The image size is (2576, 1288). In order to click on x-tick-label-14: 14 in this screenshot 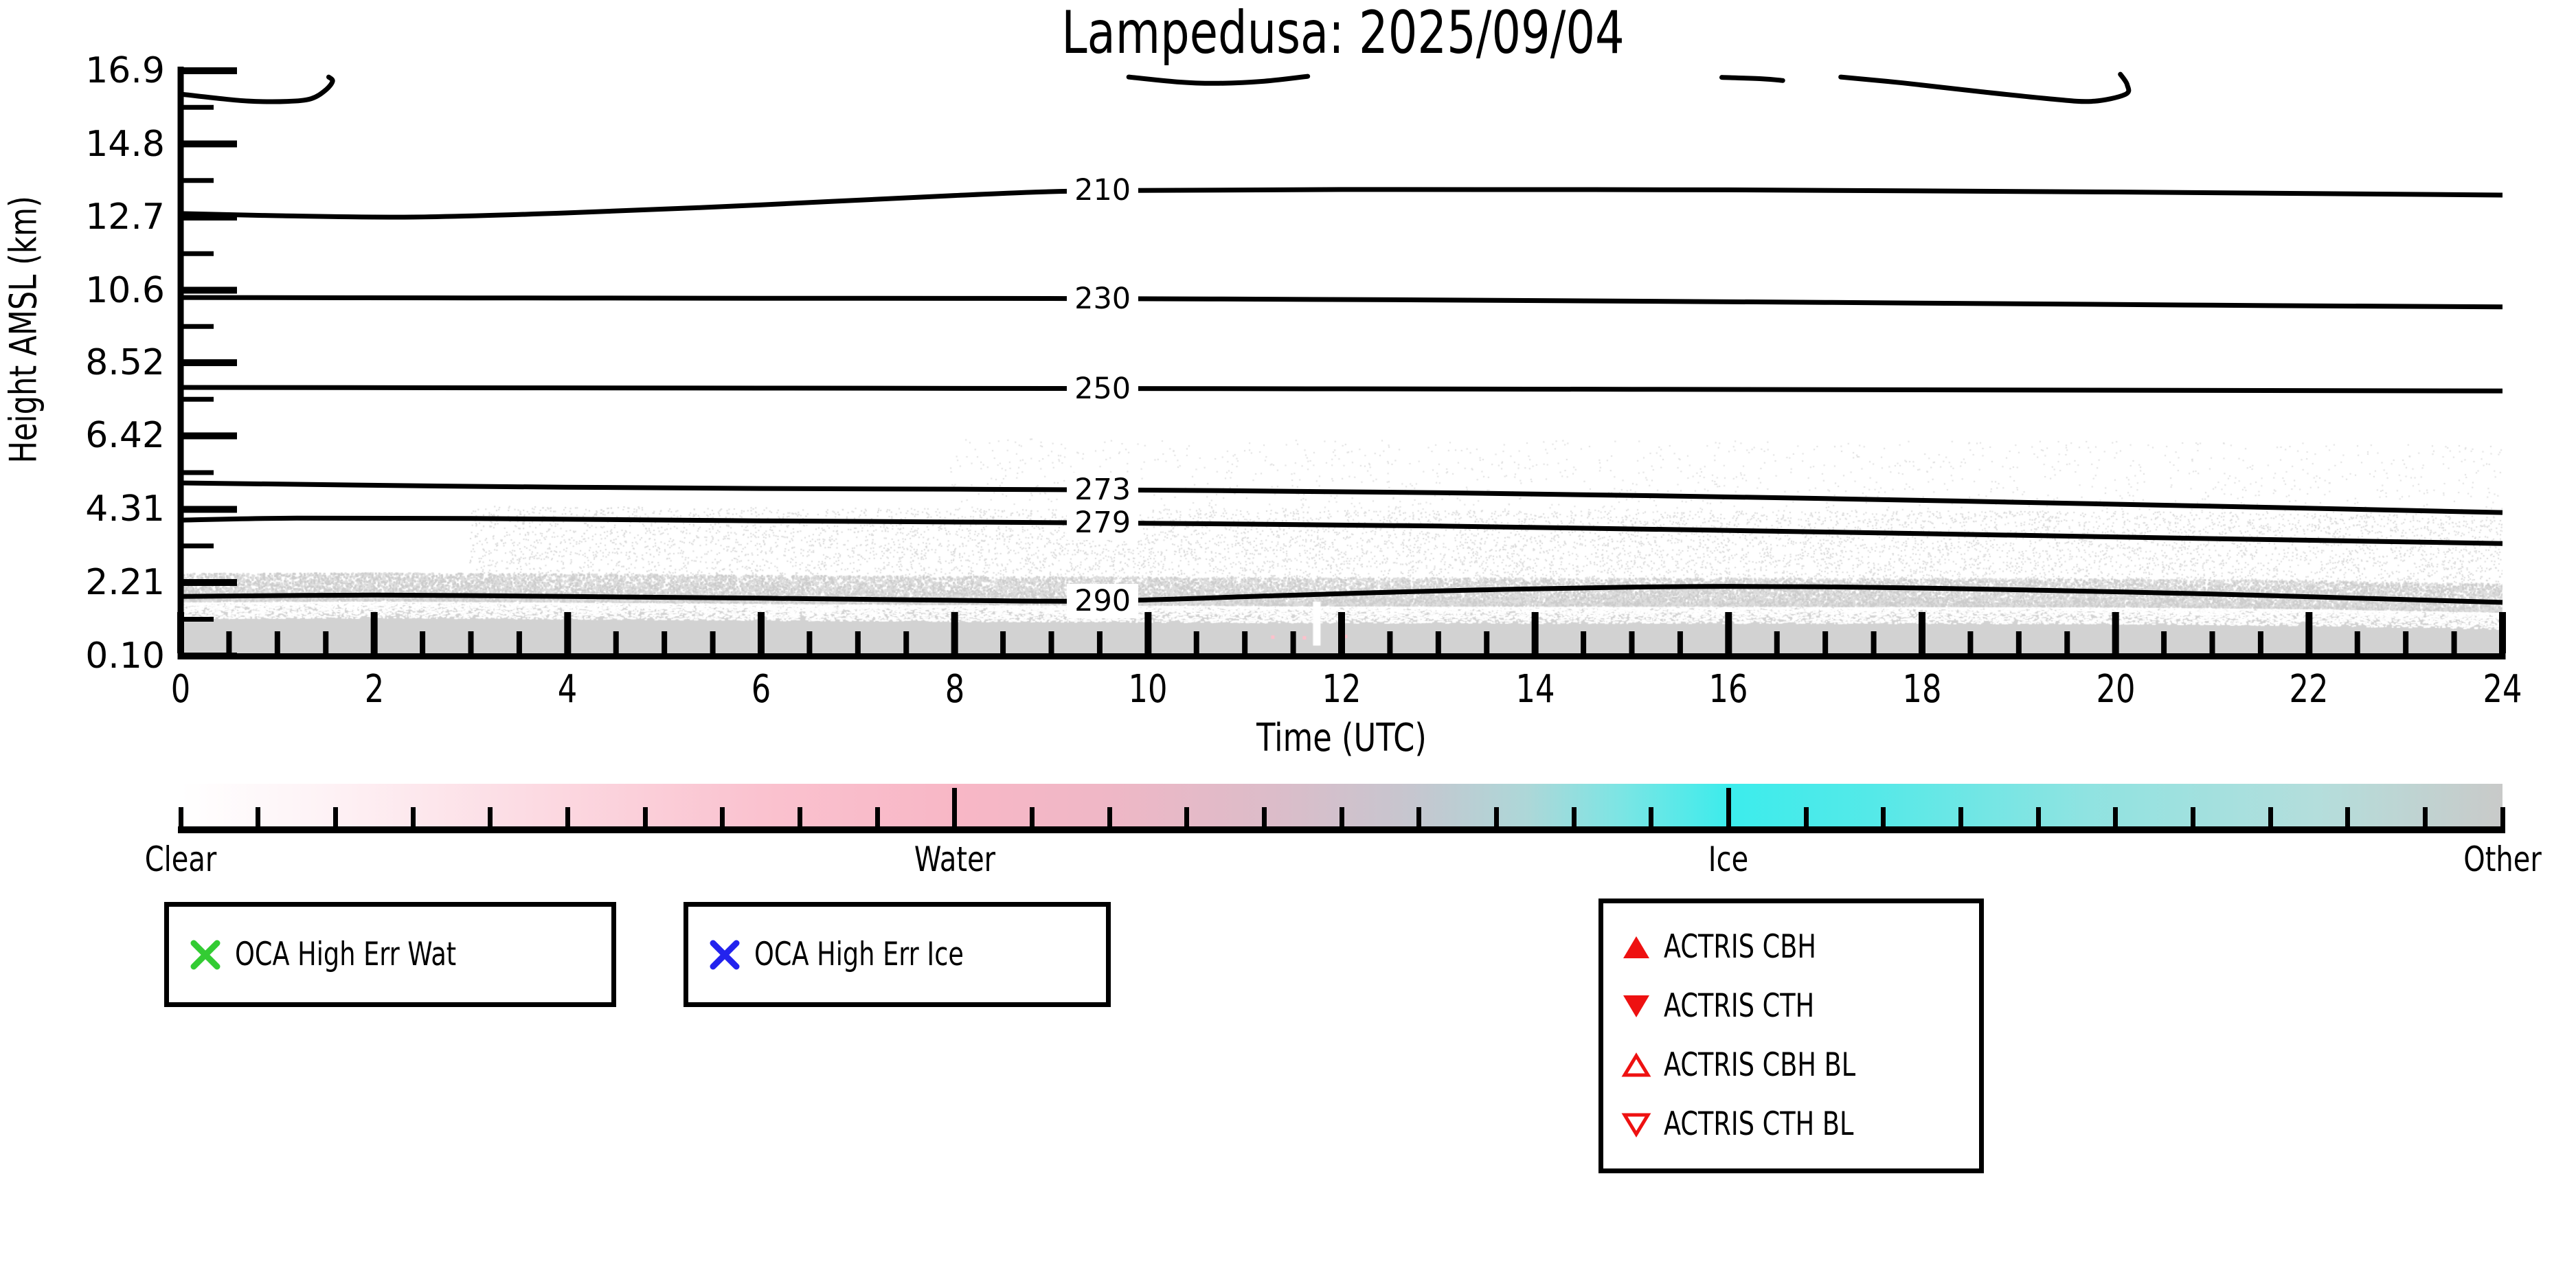, I will do `click(1535, 689)`.